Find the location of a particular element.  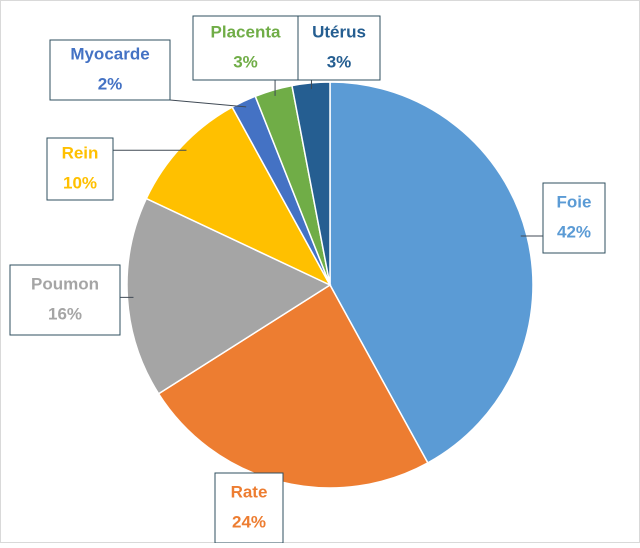

label-value: 2% is located at coordinates (110, 83).